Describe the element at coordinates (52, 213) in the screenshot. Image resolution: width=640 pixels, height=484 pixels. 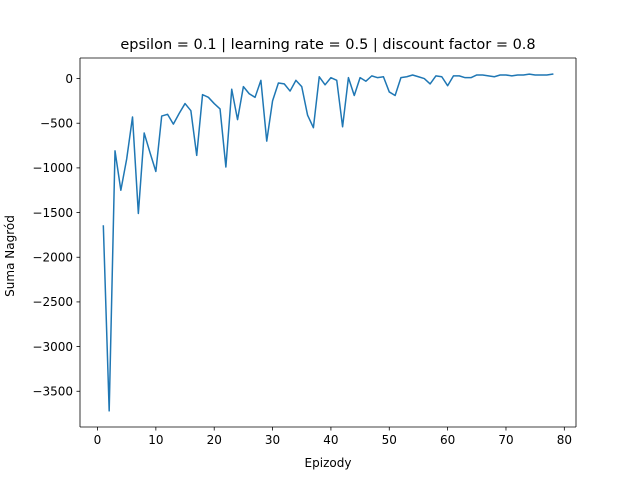
I see `y-tick-label: −1500` at that location.